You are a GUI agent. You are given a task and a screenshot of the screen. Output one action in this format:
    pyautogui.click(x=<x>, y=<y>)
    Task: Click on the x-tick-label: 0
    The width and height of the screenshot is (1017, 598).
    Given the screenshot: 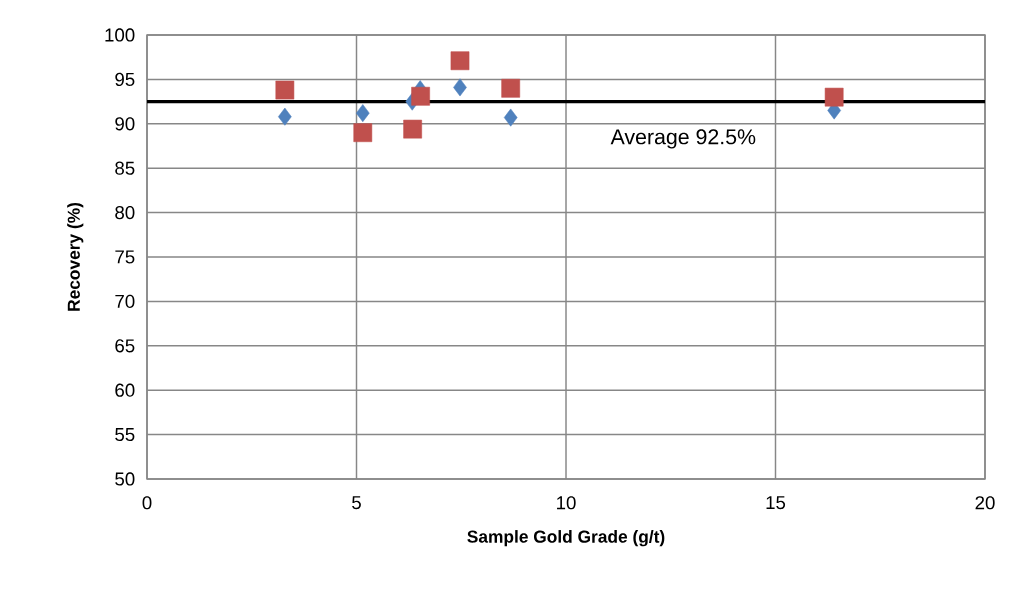 What is the action you would take?
    pyautogui.click(x=147, y=503)
    